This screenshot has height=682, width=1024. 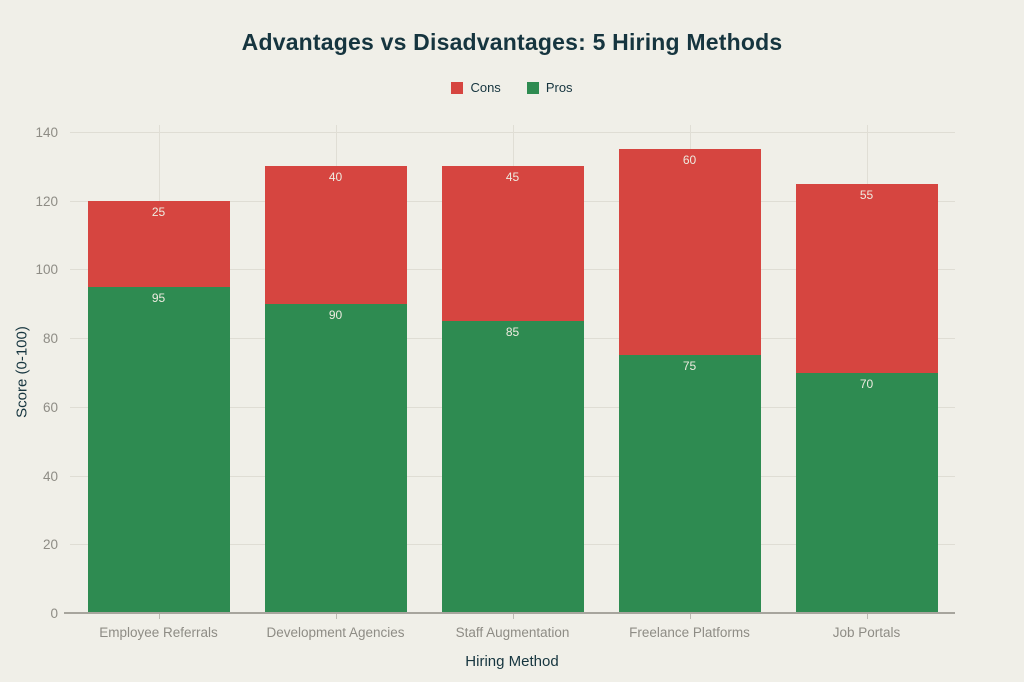 What do you see at coordinates (54, 613) in the screenshot?
I see `y-tick-label: 0` at bounding box center [54, 613].